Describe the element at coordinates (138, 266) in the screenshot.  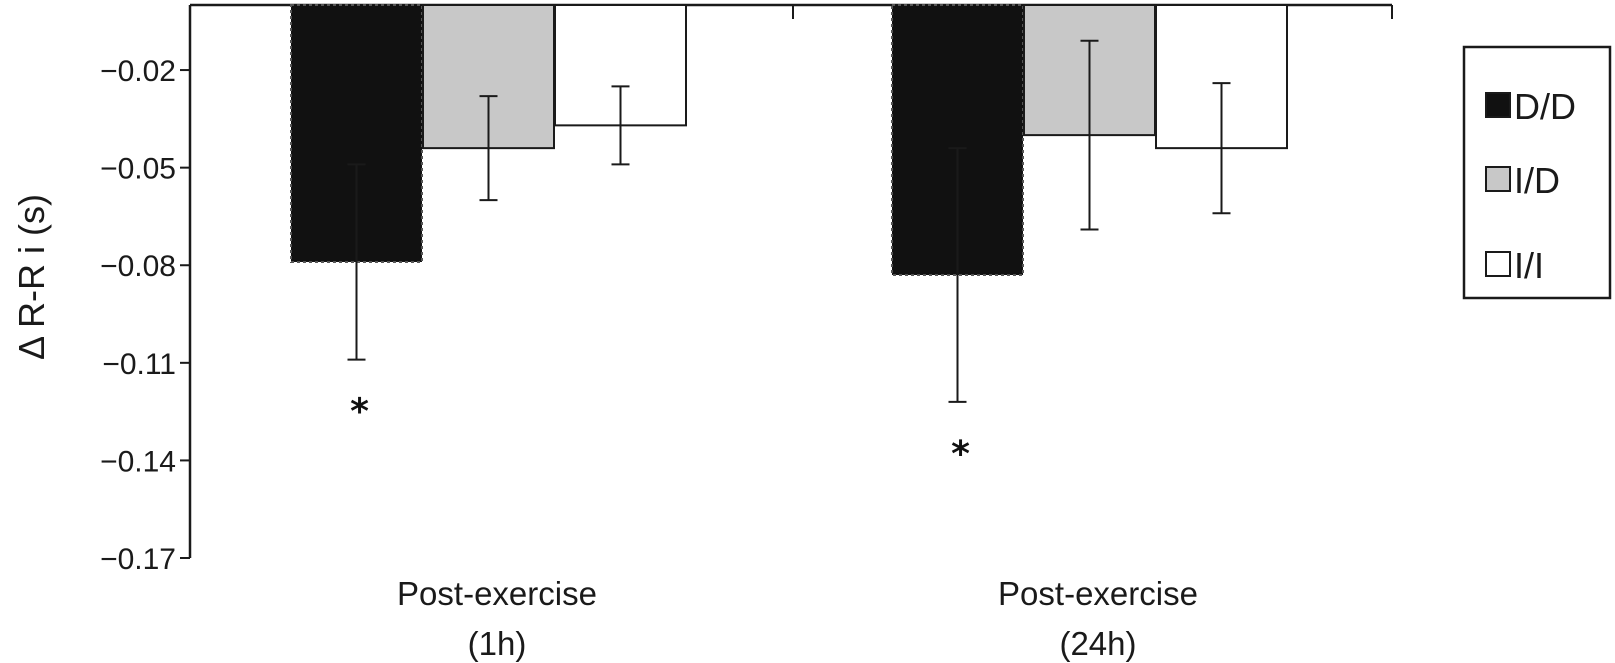
I see `y-tick-label: −0.08` at that location.